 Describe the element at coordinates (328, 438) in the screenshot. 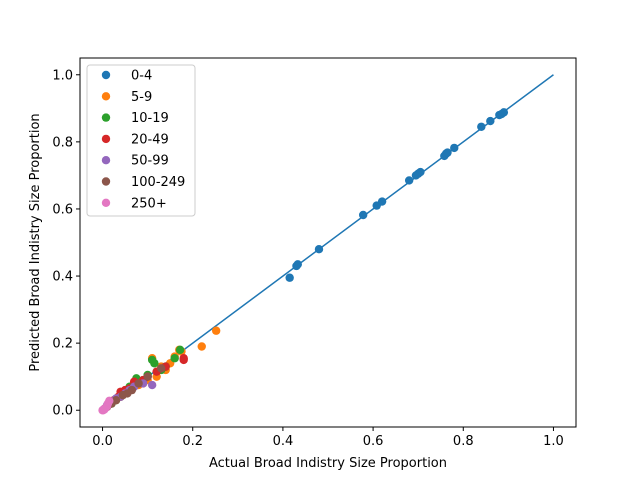

I see `x-axis-ticks: 0.0 0.2 0.4 0.6 0.8 1.0` at that location.